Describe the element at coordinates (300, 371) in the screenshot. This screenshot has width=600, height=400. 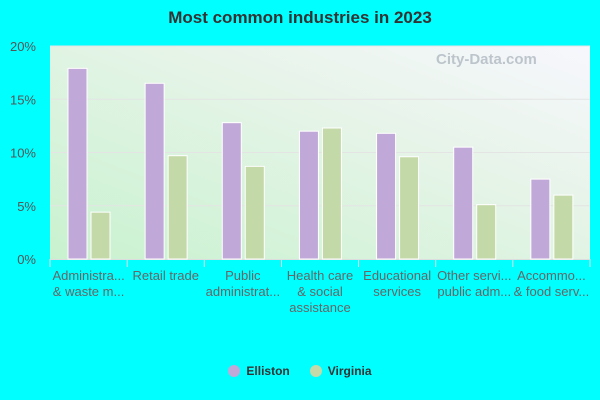
I see `legend: Elliston Virginia` at that location.